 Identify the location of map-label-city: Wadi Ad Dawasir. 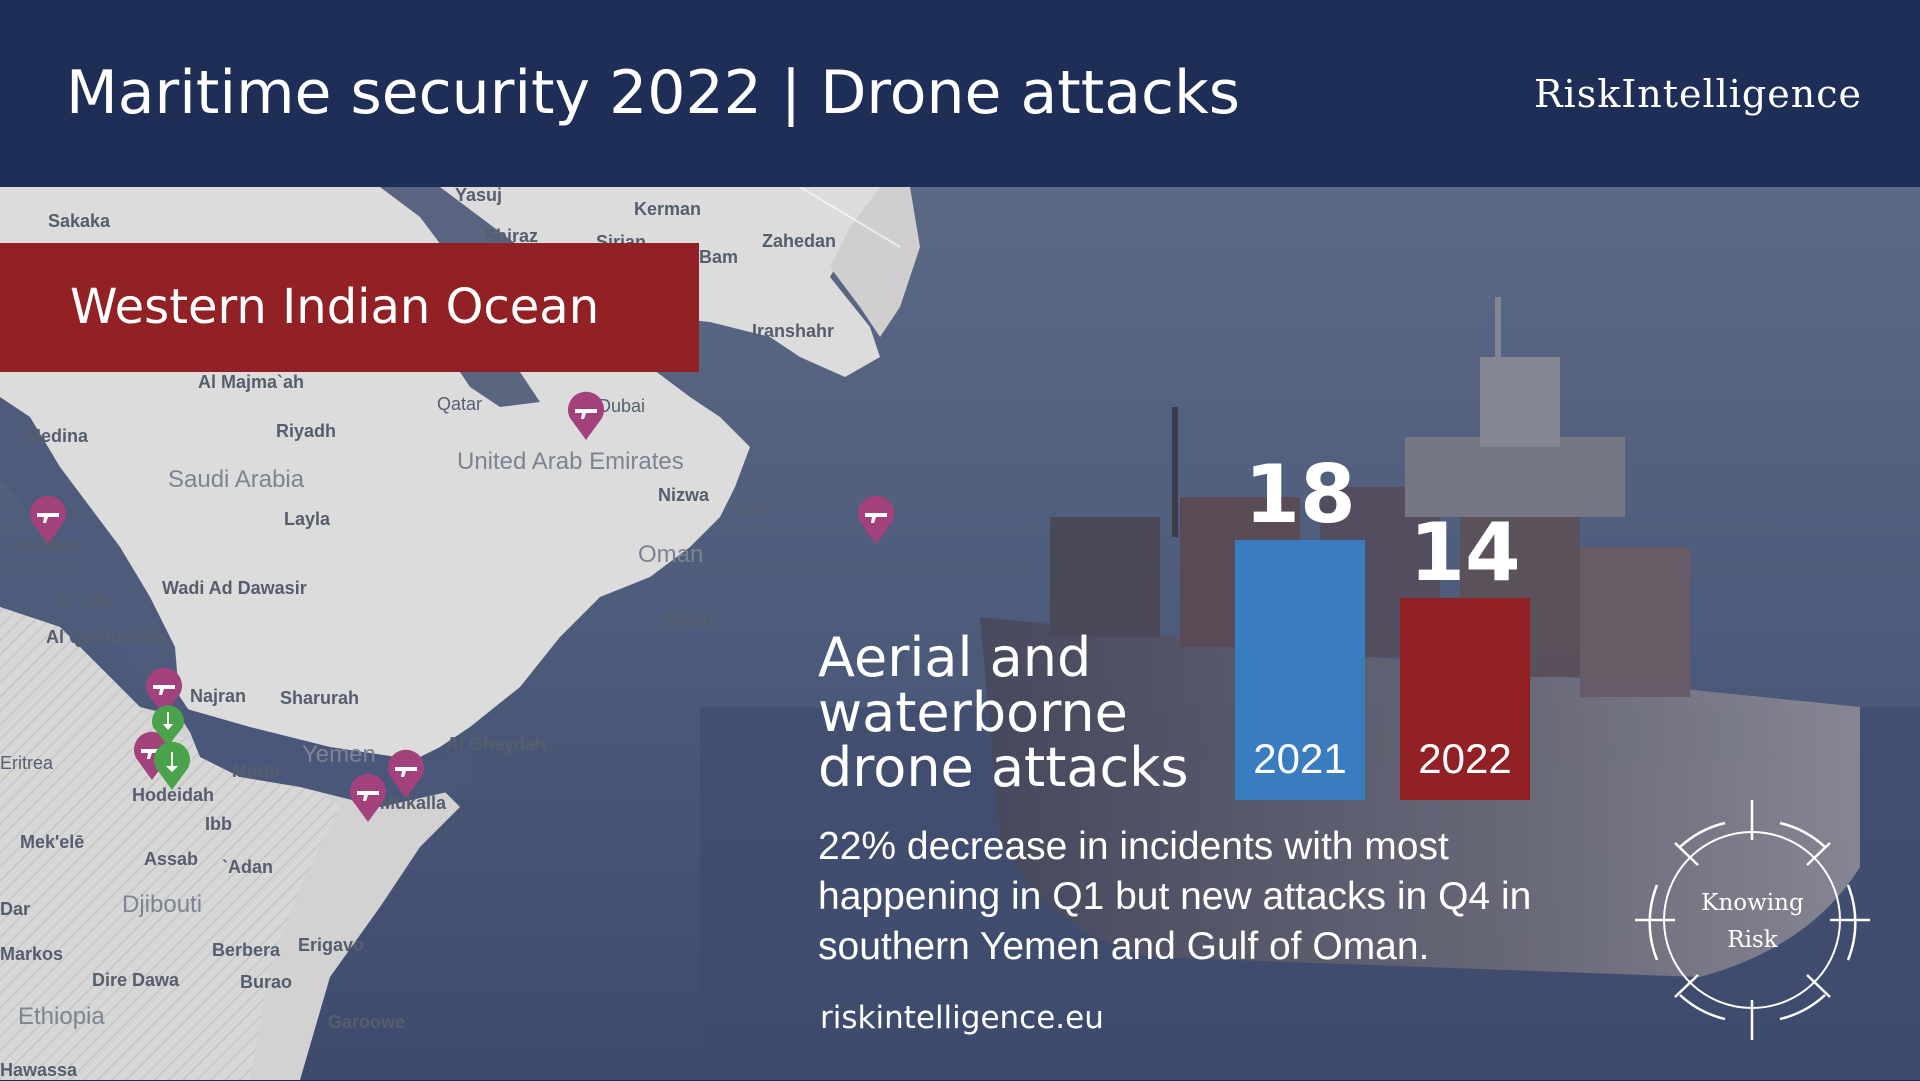
(234, 588).